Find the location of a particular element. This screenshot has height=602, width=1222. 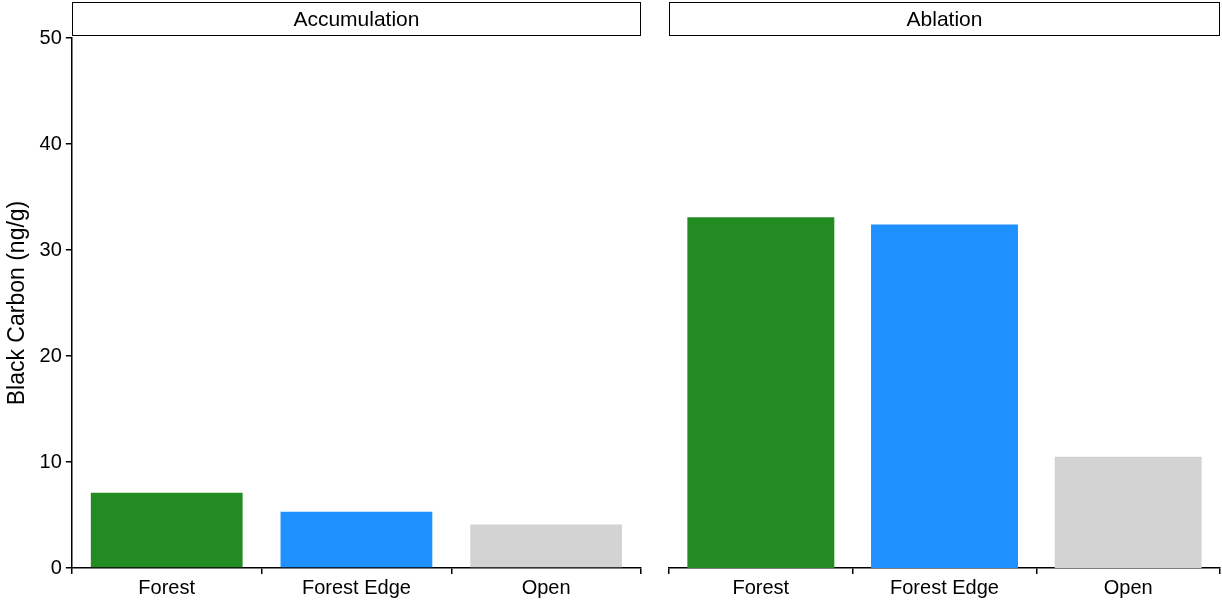

chart-title: Ablation is located at coordinates (944, 19).